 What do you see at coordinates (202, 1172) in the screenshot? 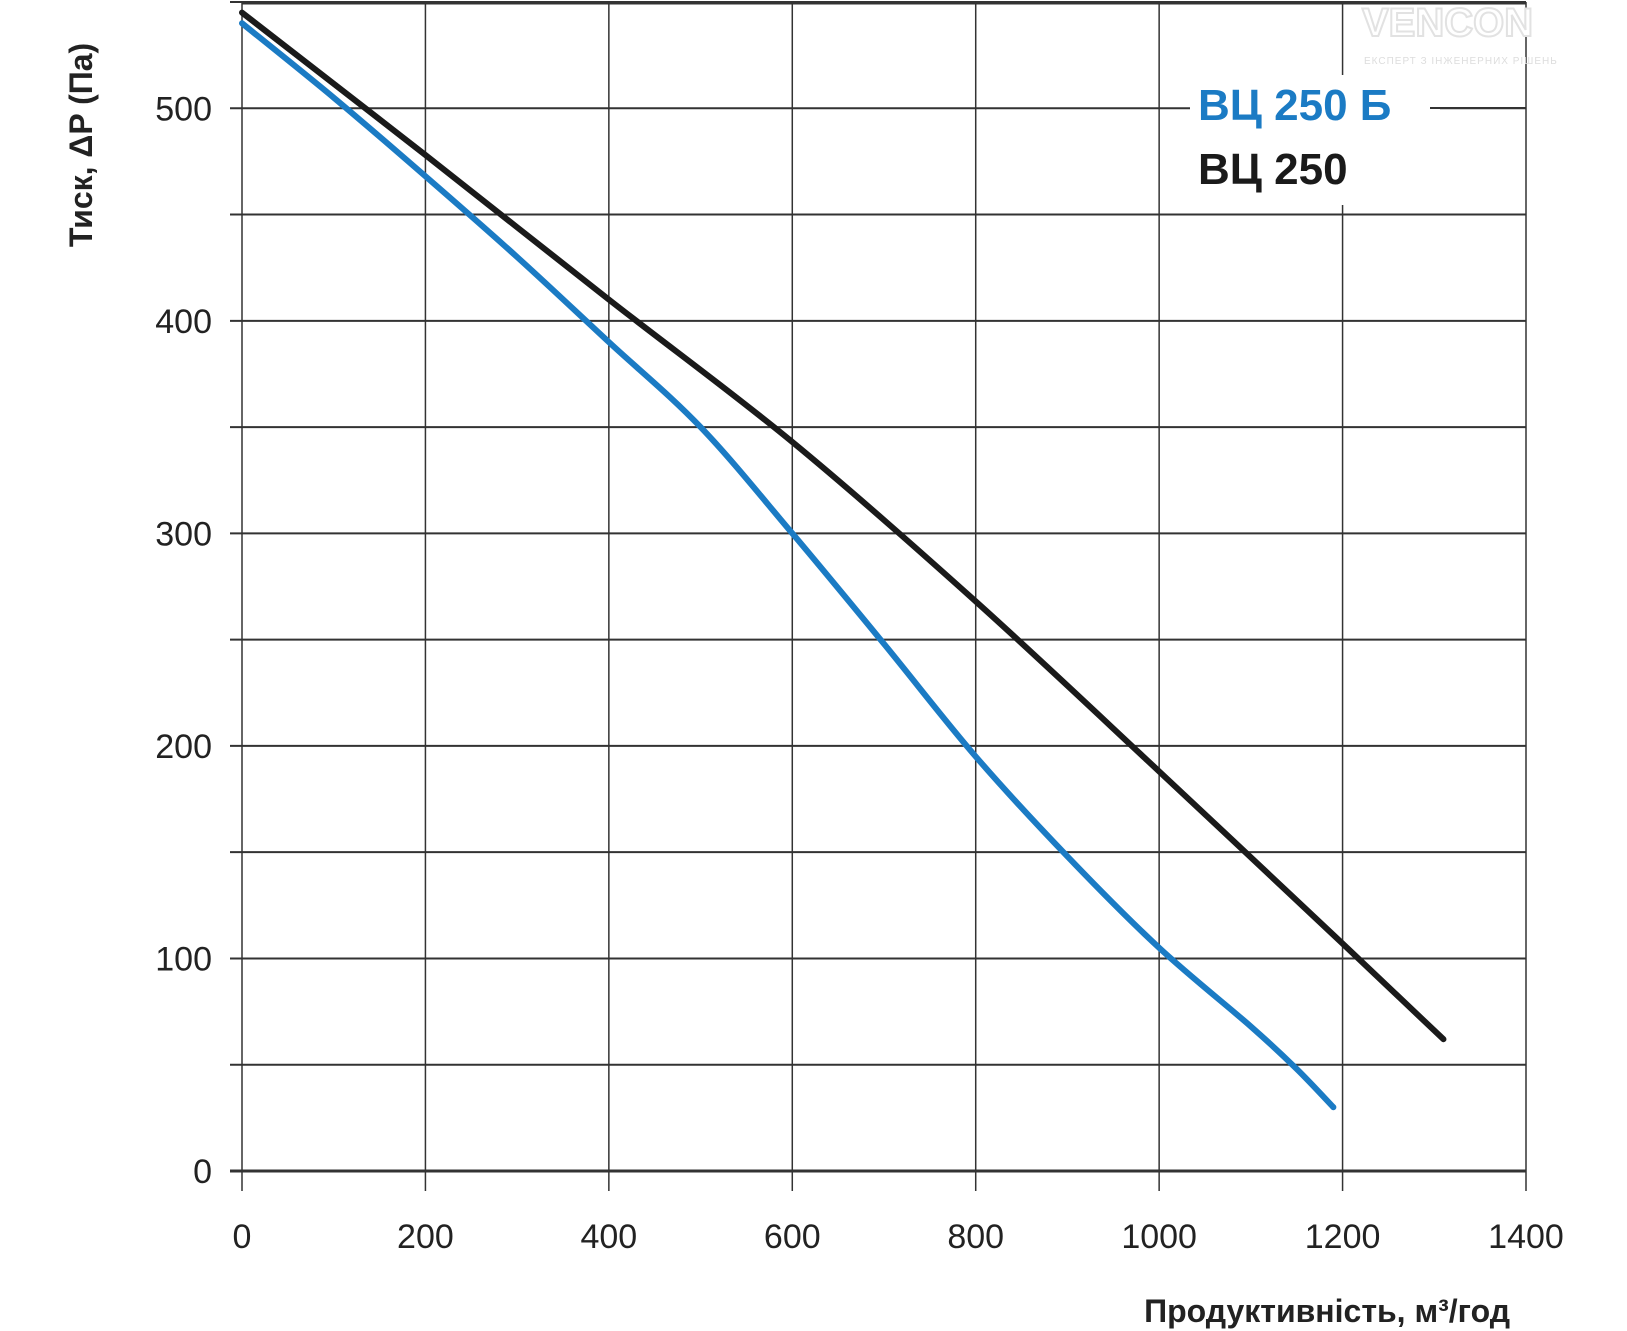
I see `y-tick-label: 0` at bounding box center [202, 1172].